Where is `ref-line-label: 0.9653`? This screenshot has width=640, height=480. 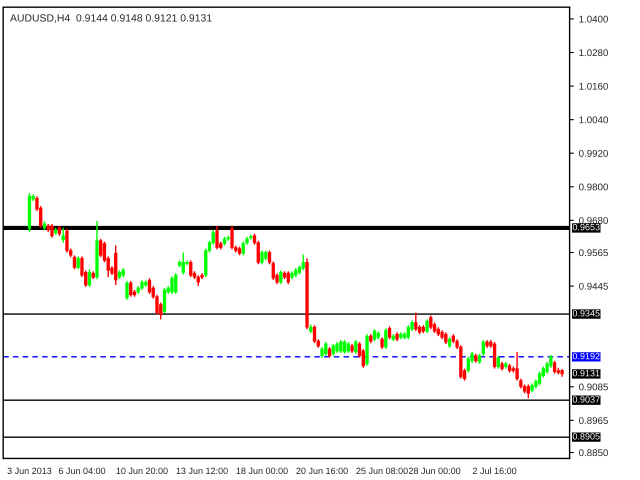
ref-line-label: 0.9653 is located at coordinates (586, 227).